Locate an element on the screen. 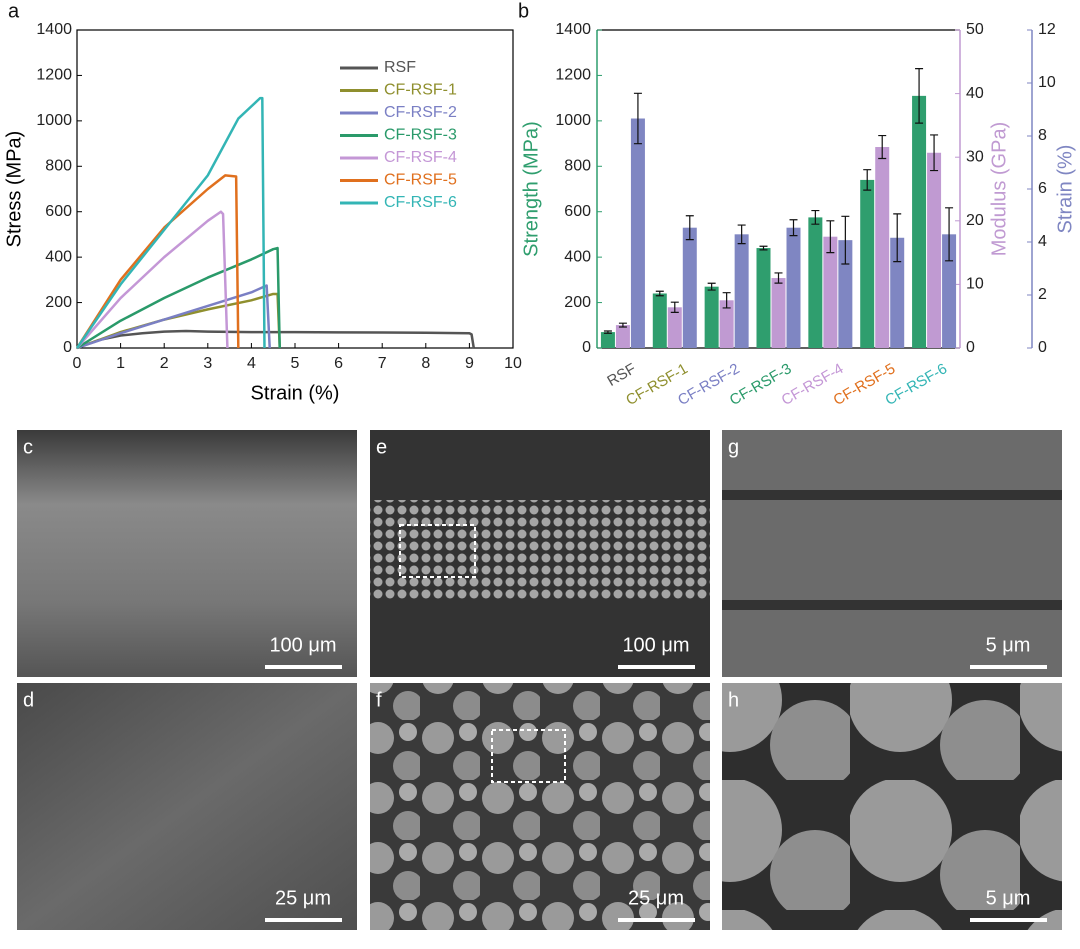 This screenshot has height=949, width=1080. x-tick-label: 1 is located at coordinates (120, 363).